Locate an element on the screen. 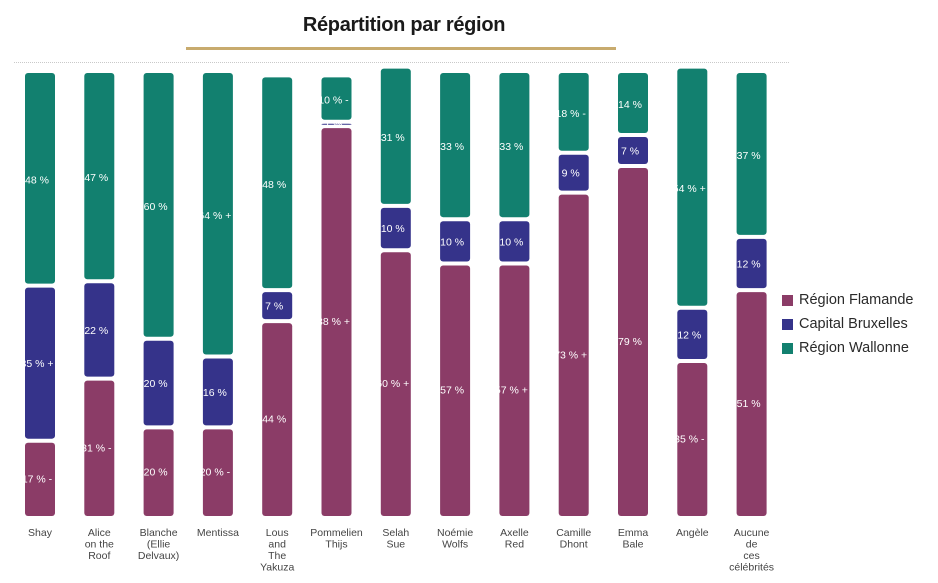 Image resolution: width=938 pixels, height=583 pixels. data-label: 57 % is located at coordinates (452, 391).